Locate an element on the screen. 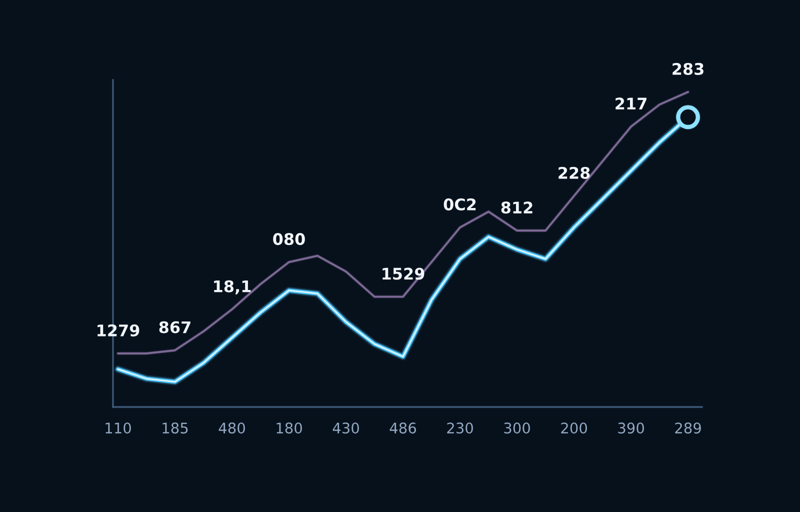 The width and height of the screenshot is (800, 512). x-tick-label: 430 is located at coordinates (345, 428).